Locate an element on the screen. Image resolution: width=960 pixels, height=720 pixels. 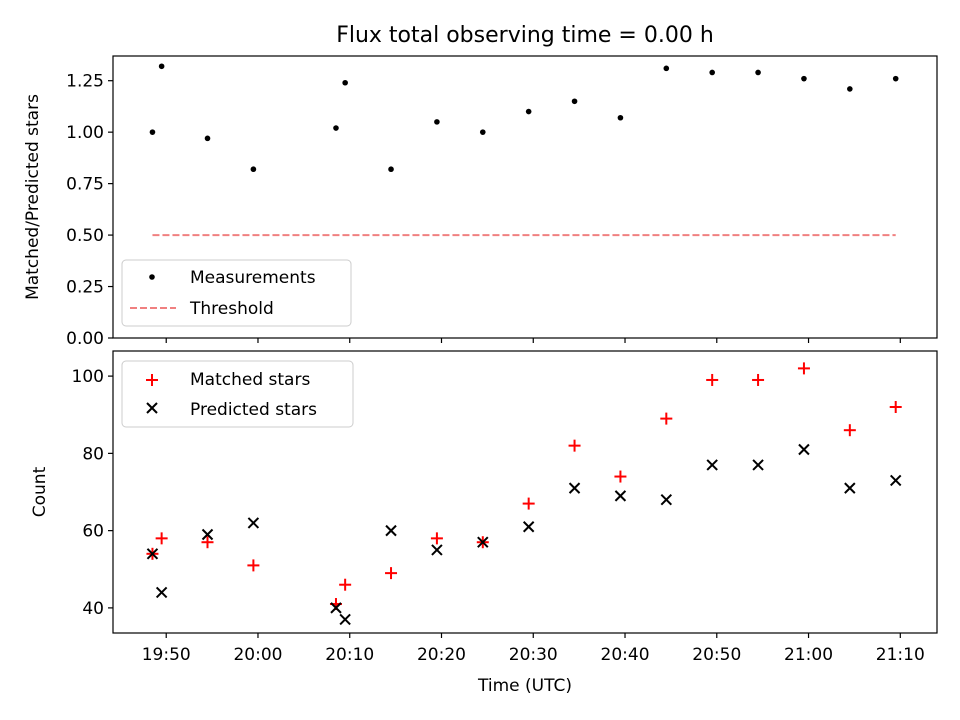
legend-predicted-label: Predicted stars is located at coordinates (253, 410).